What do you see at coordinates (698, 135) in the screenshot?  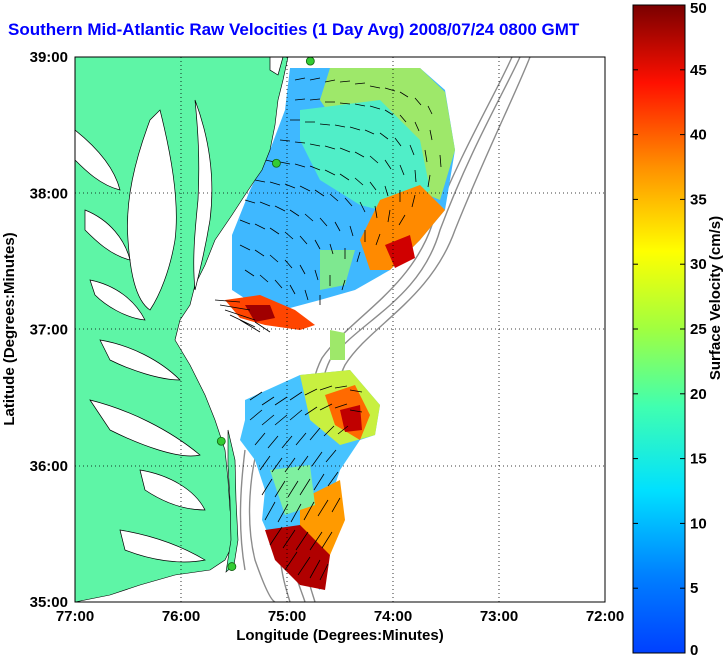 I see `colorbar-tick-label: 40` at bounding box center [698, 135].